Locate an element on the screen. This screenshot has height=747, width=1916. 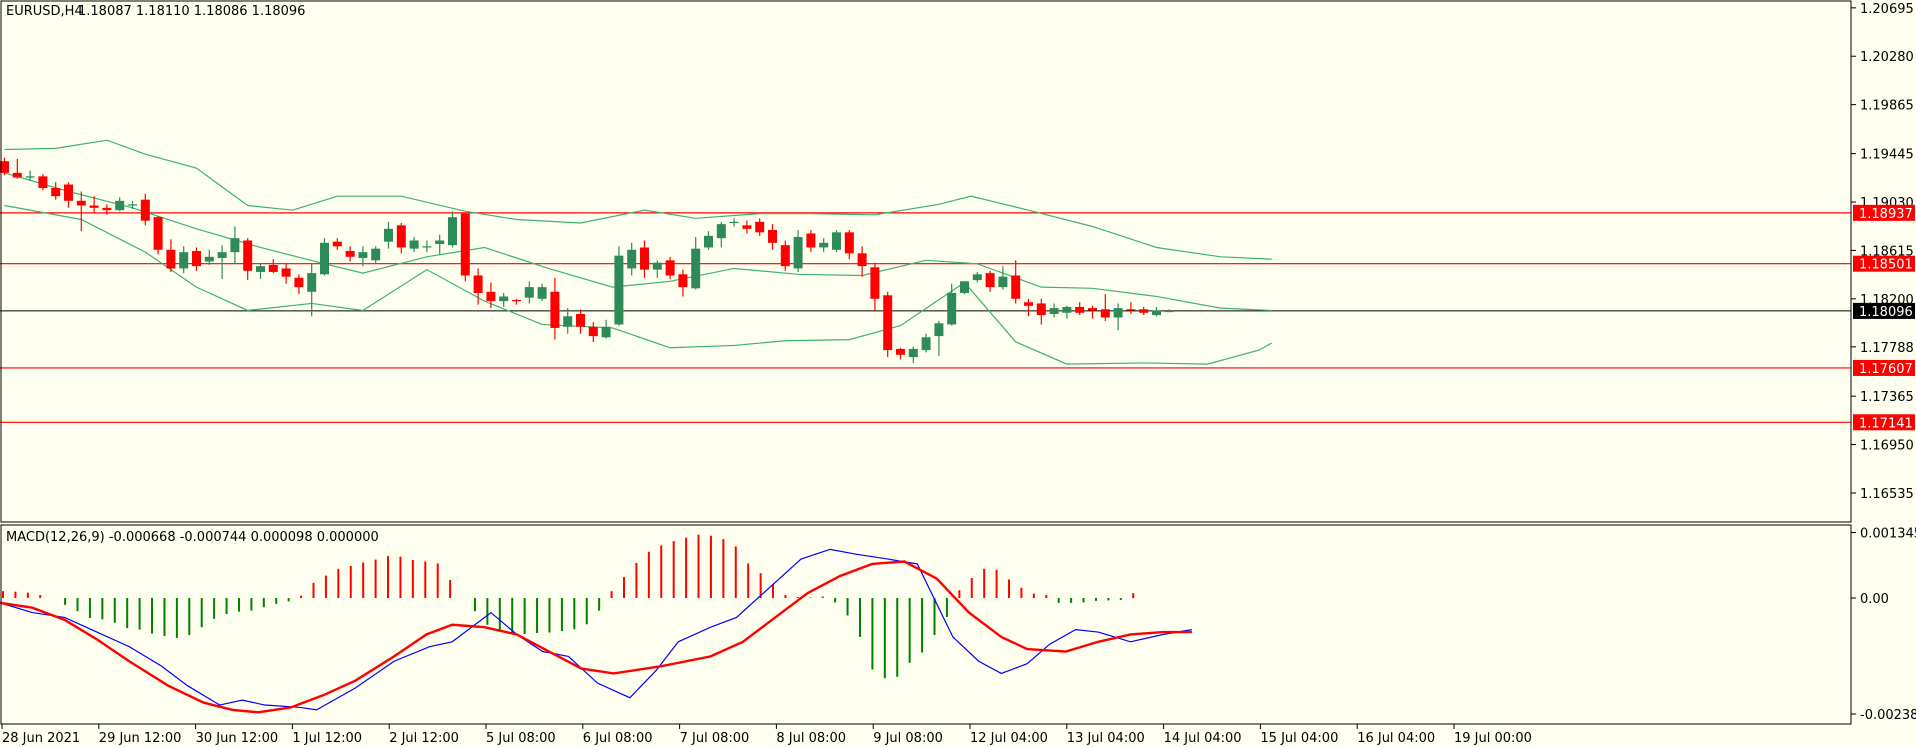
level-tag-text: 1.18501 is located at coordinates (1886, 265).